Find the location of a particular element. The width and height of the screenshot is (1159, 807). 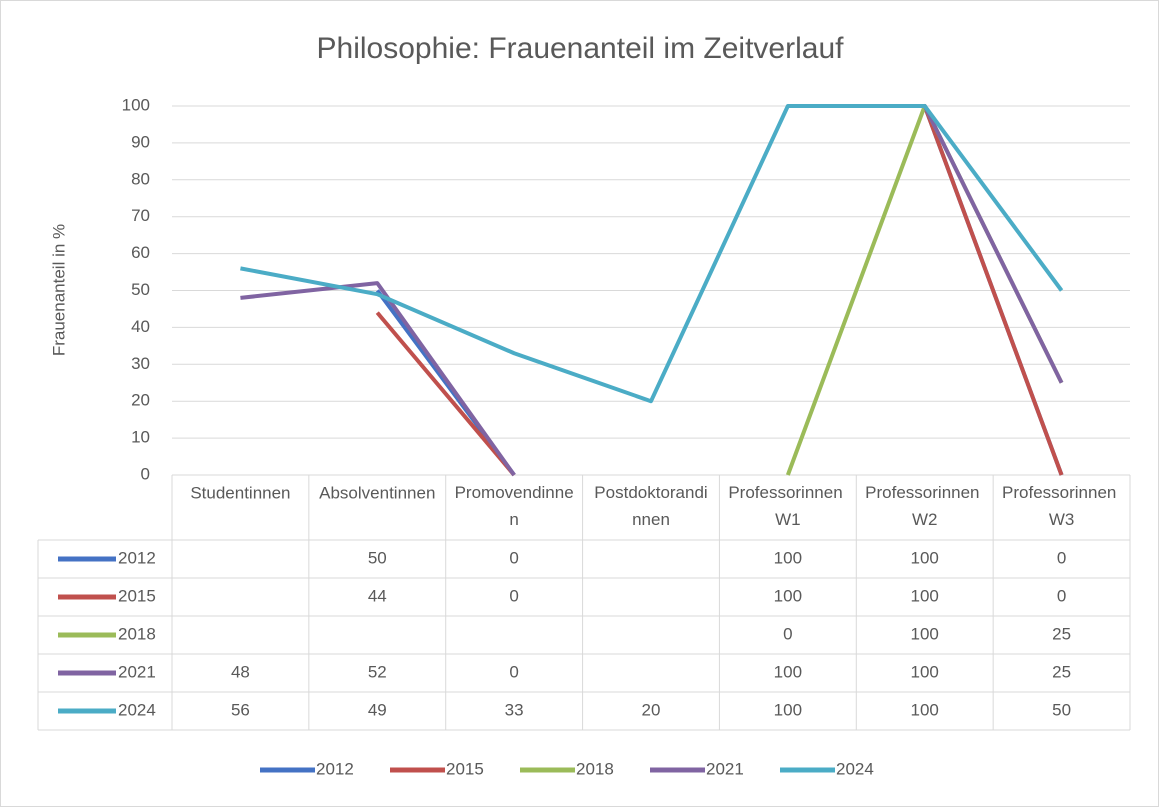

y-tick-label: 100 is located at coordinates (136, 104).